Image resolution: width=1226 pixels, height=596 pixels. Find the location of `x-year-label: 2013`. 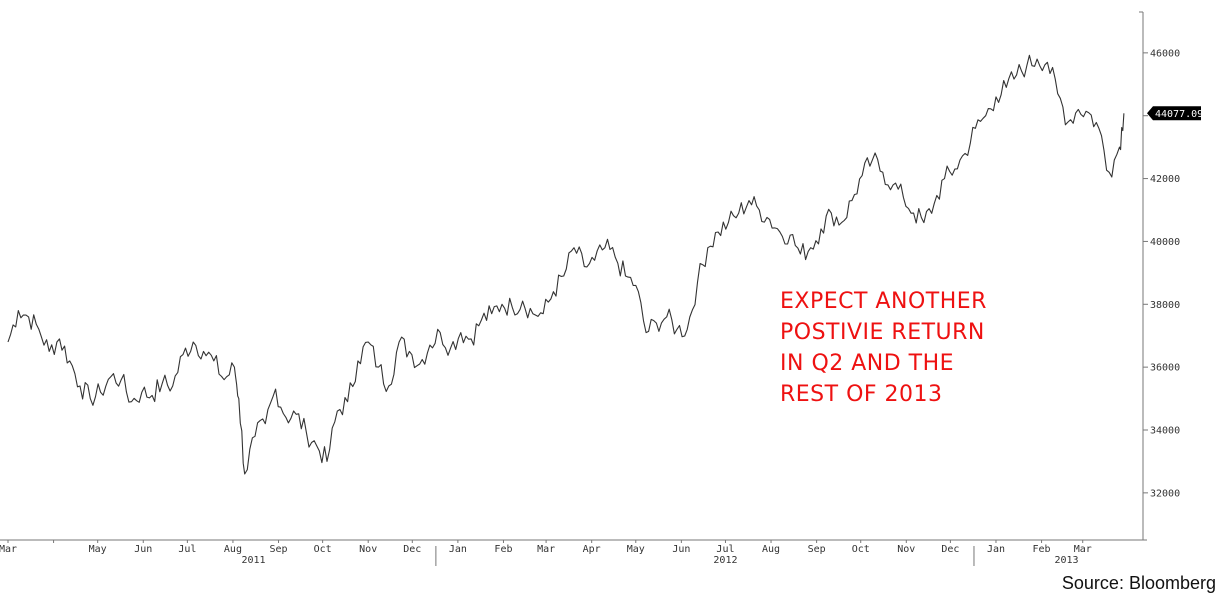

x-year-label: 2013 is located at coordinates (1067, 560).